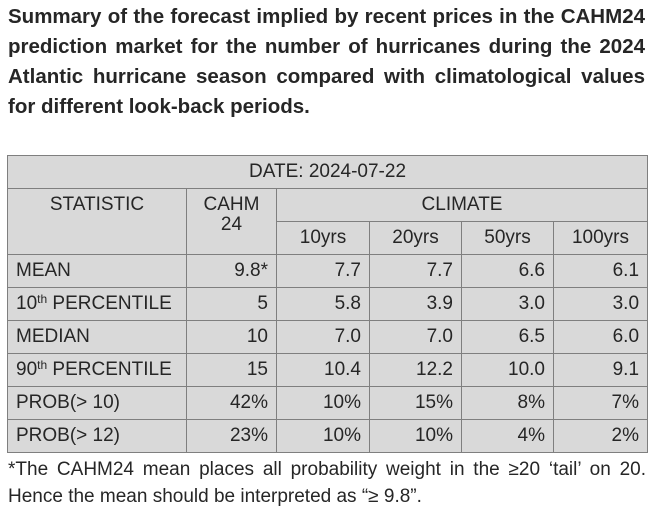  I want to click on table-row: 90th PERCENTILE 15 10.4 12.2 10.0 9.1, so click(328, 370).